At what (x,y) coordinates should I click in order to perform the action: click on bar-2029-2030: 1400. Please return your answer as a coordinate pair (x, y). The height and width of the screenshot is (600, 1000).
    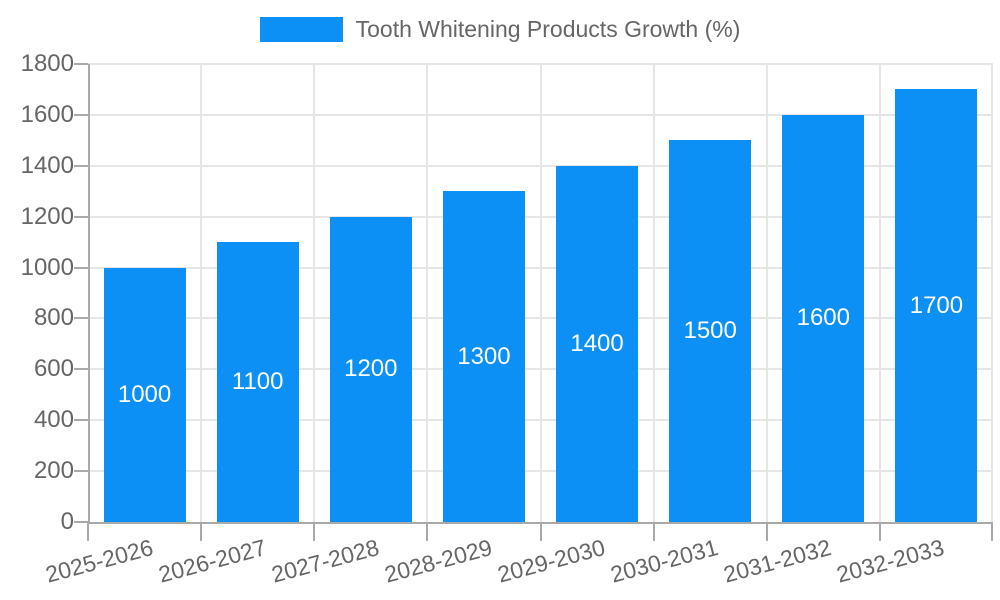
    Looking at the image, I should click on (597, 343).